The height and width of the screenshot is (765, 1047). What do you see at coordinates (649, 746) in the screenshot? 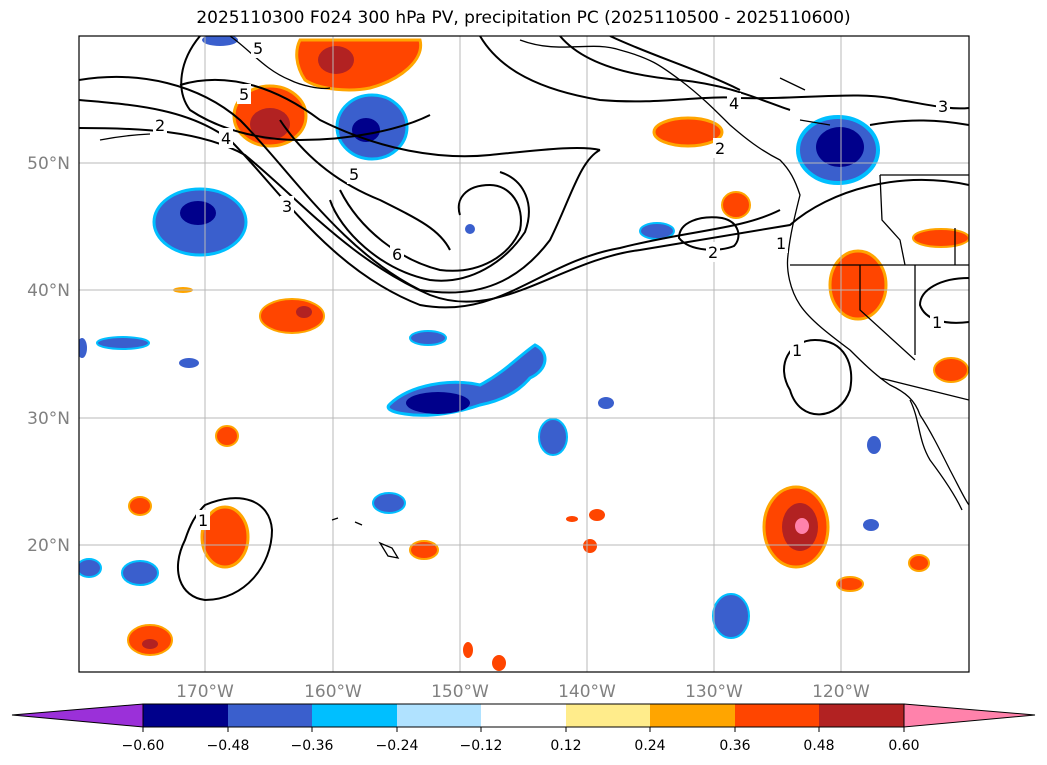
I see `colorbar-tick-label: 0.24` at bounding box center [649, 746].